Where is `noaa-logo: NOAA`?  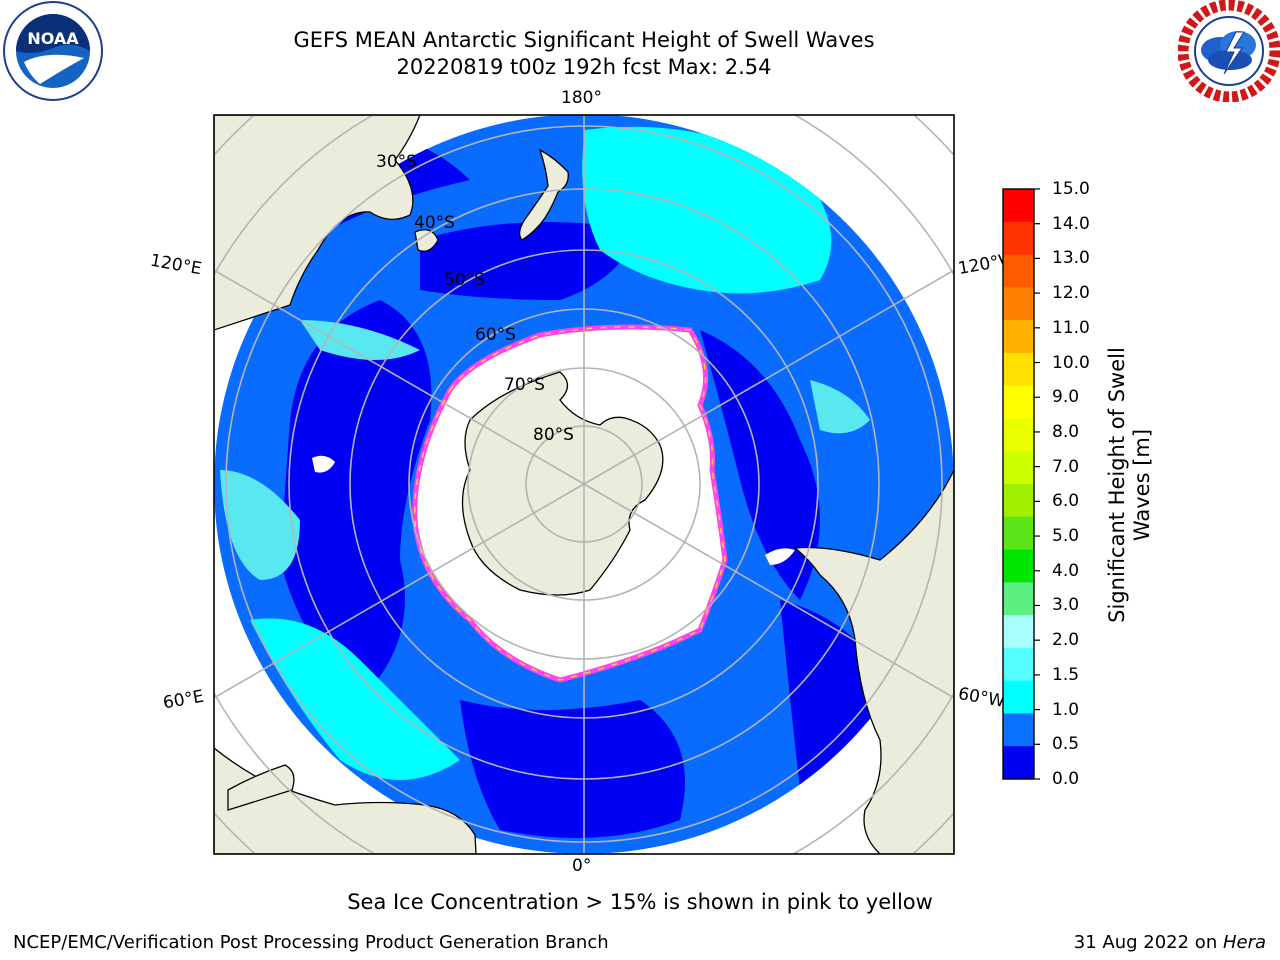
noaa-logo: NOAA is located at coordinates (53, 51).